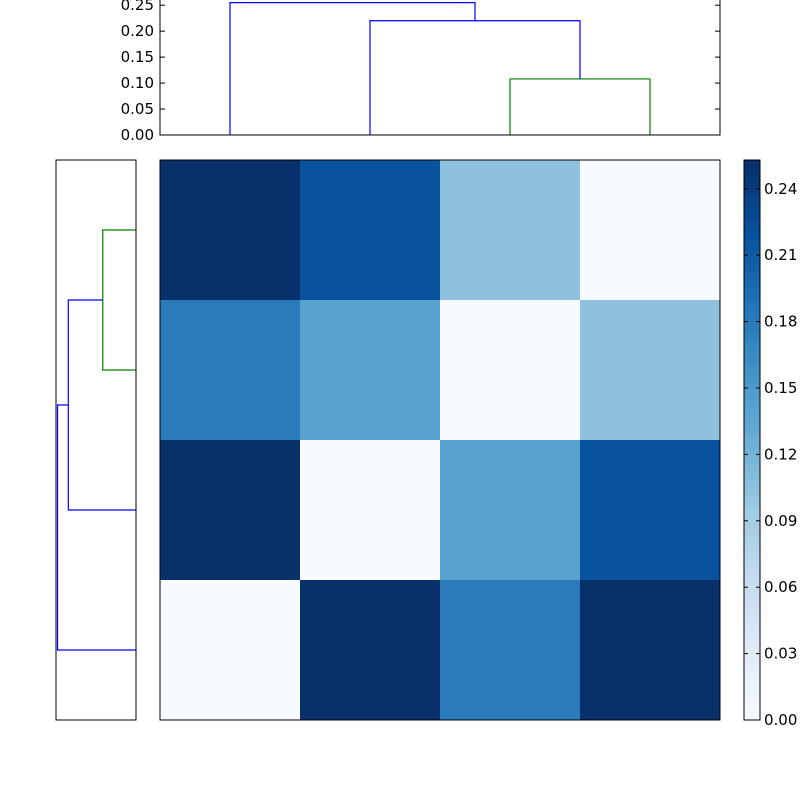  Describe the element at coordinates (137, 7) in the screenshot. I see `top-dendrogram-tick-label: 0.25` at that location.